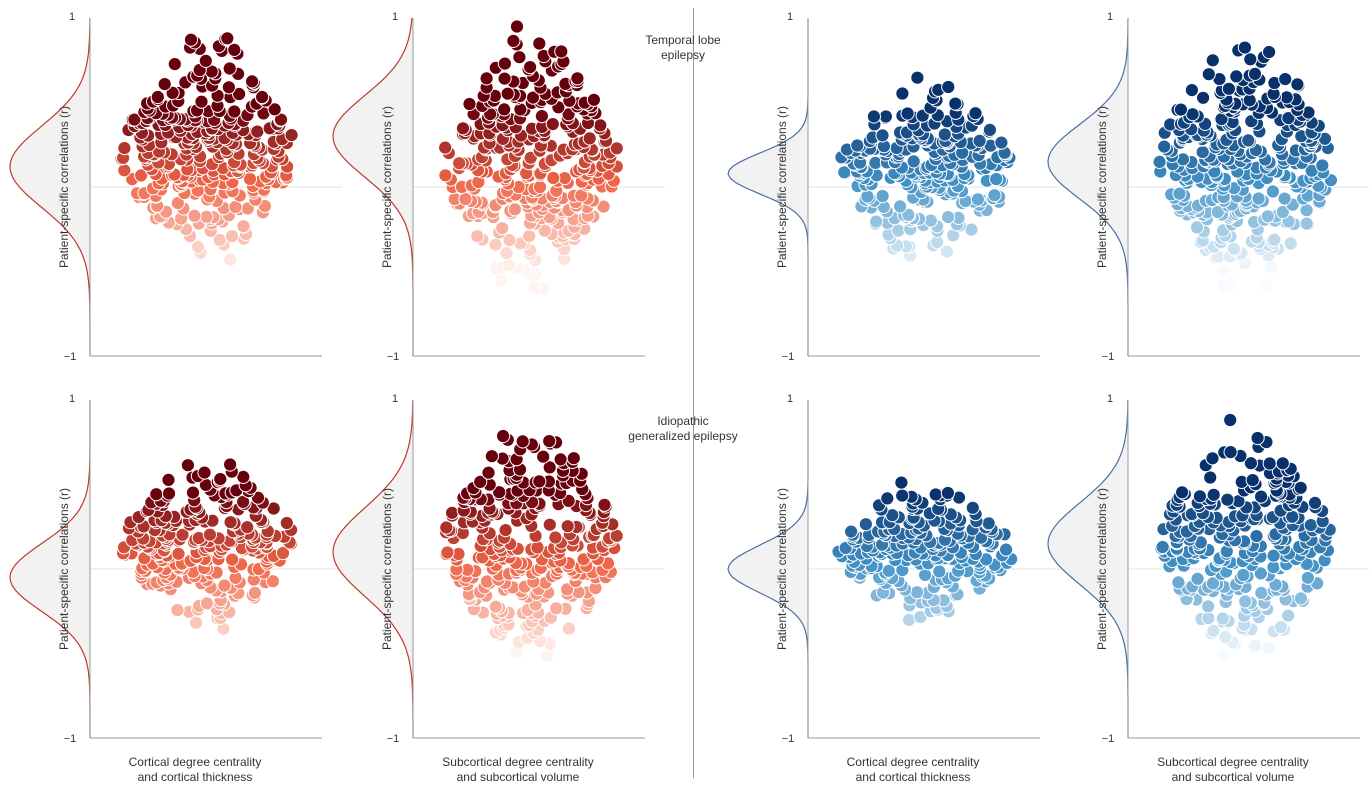  What do you see at coordinates (693, 393) in the screenshot?
I see `group-divider` at bounding box center [693, 393].